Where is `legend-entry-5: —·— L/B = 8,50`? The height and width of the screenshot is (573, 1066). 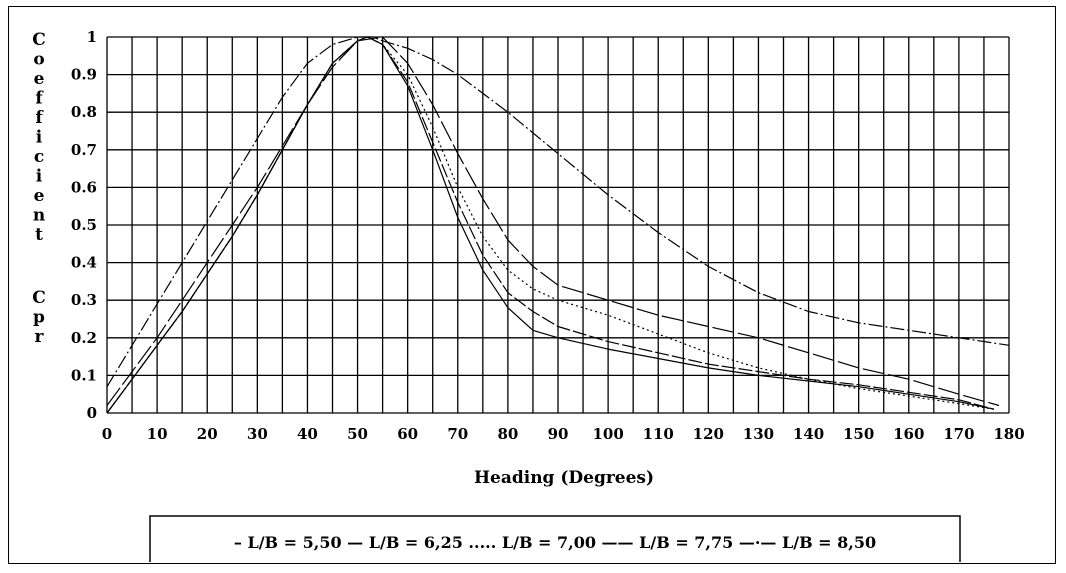 legend-entry-5: —·— L/B = 8,50 is located at coordinates (804, 542).